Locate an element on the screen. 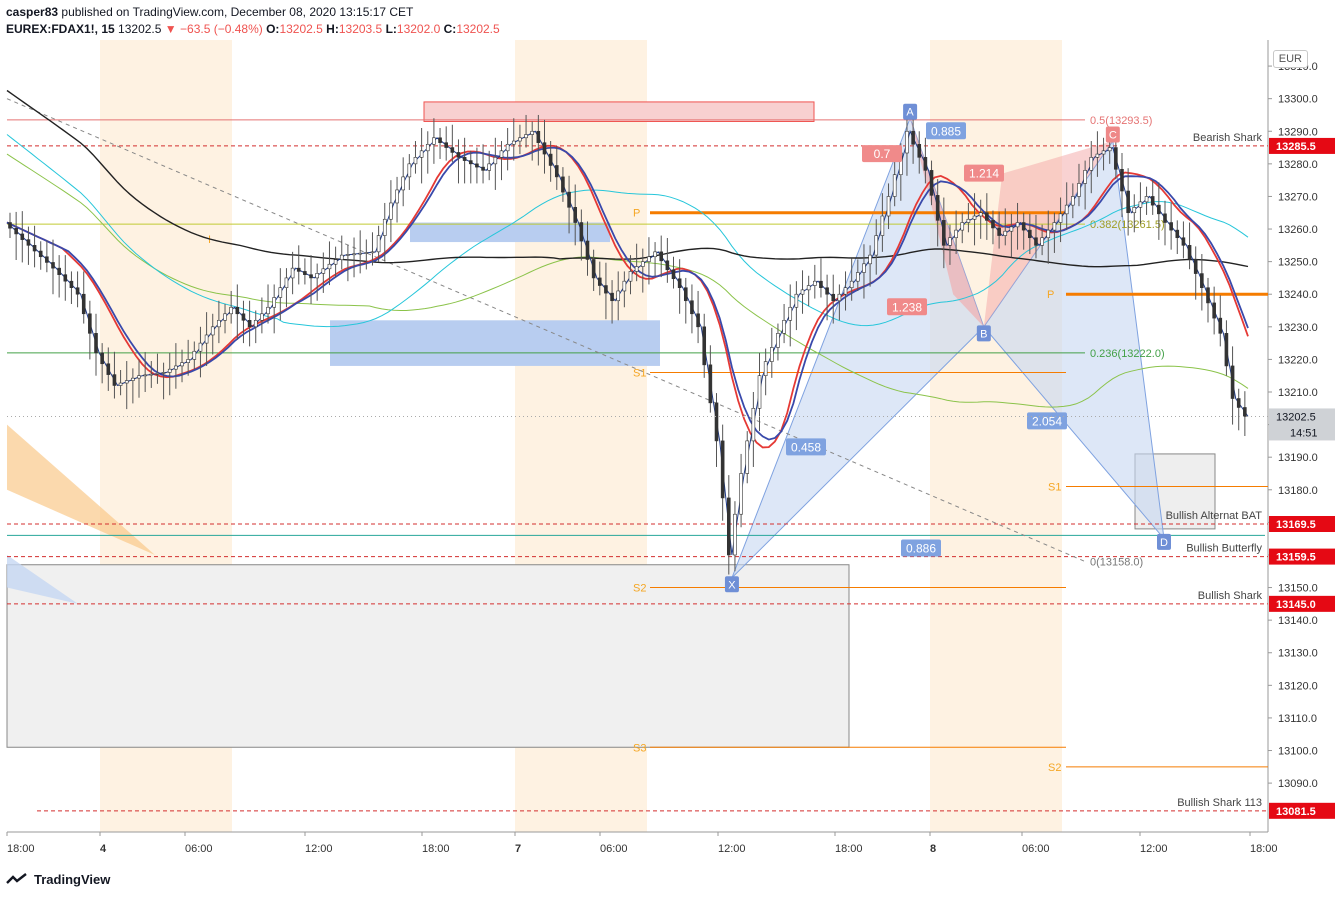 The height and width of the screenshot is (900, 1336). ratio-badge-label: 0.885 is located at coordinates (946, 131).